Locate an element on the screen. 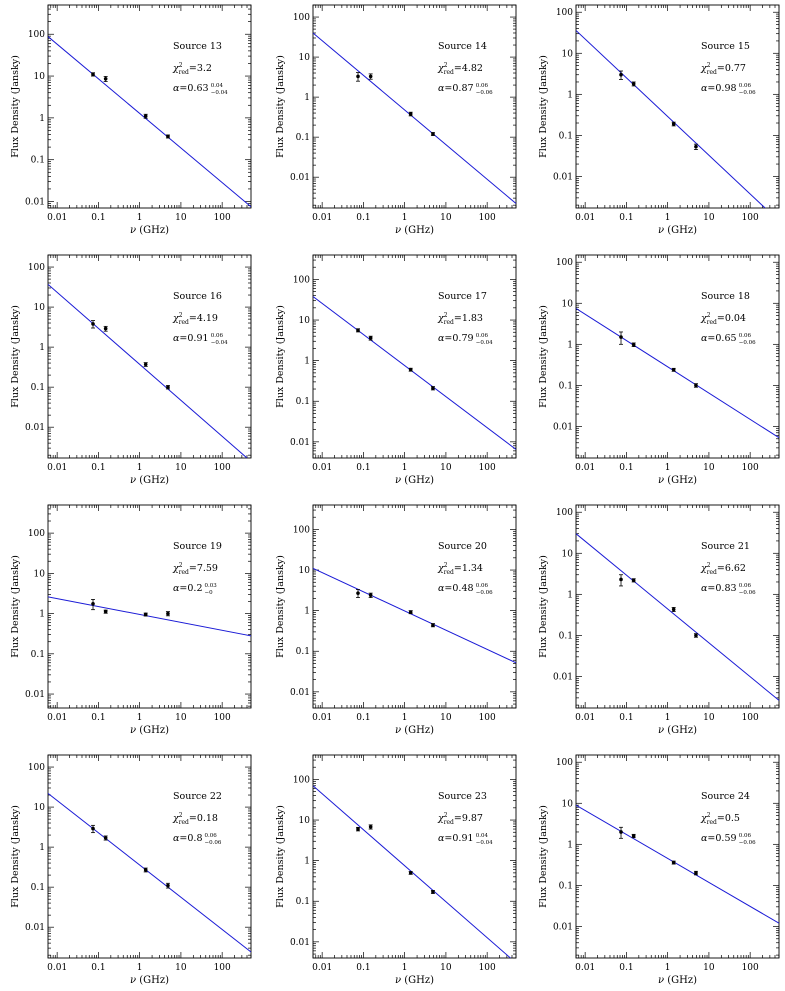 The width and height of the screenshot is (785, 991). alpha-label: α=0.48 is located at coordinates (456, 588).